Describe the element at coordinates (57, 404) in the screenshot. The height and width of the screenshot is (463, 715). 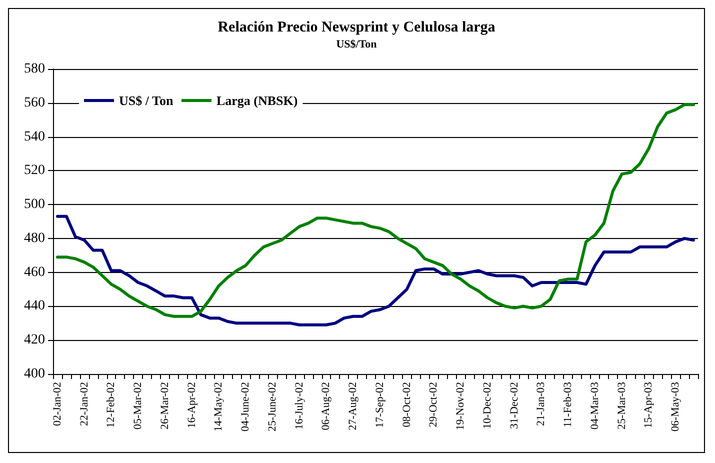
I see `x-tick-label: 02-Jan-02` at that location.